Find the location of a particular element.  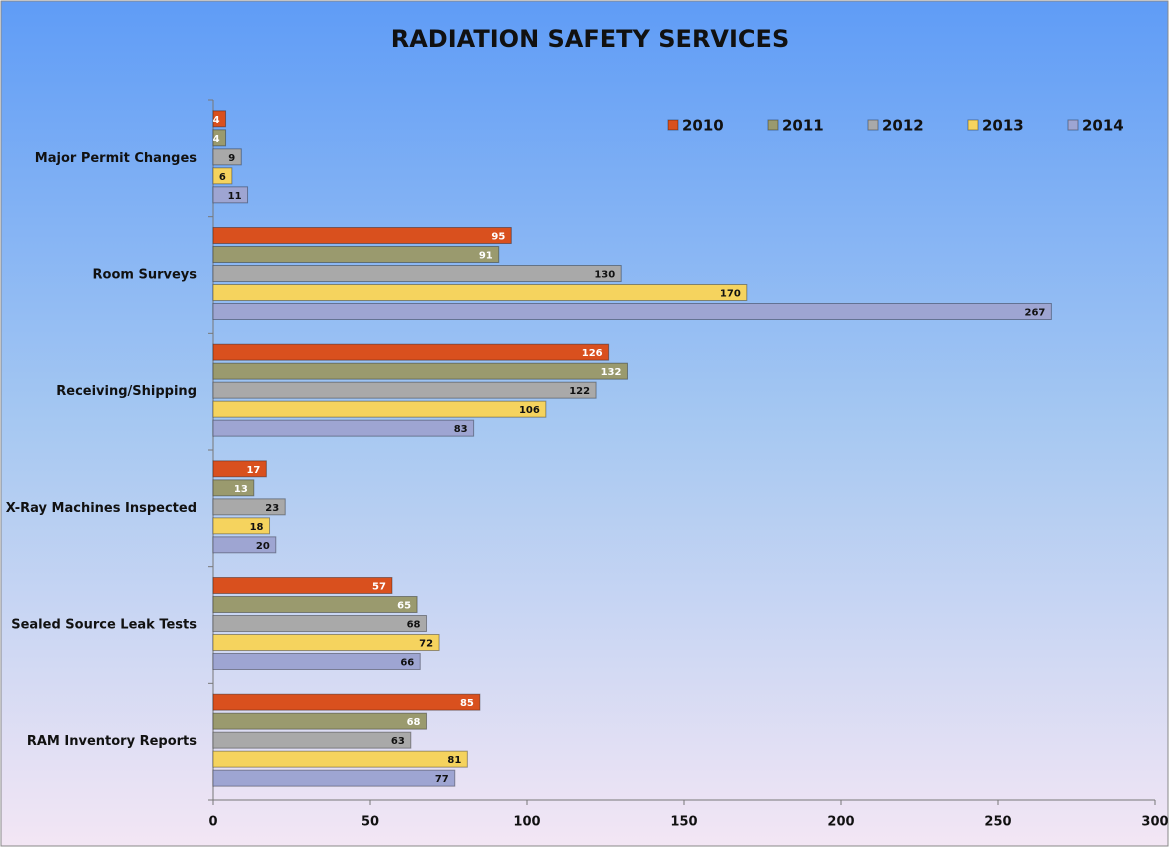

data-label: 130 is located at coordinates (604, 275).